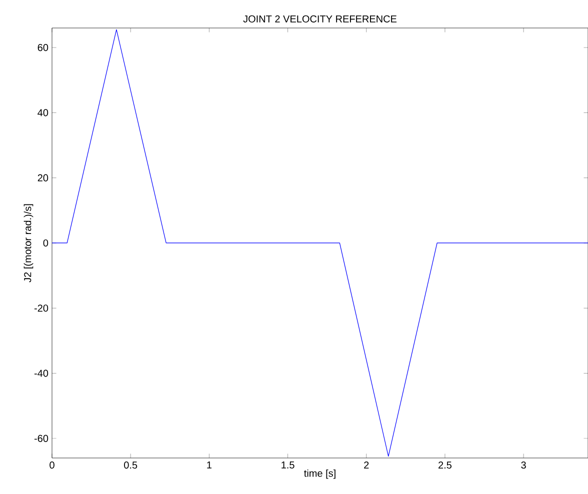 The height and width of the screenshot is (494, 588). What do you see at coordinates (209, 465) in the screenshot?
I see `x-tick-label: 1` at bounding box center [209, 465].